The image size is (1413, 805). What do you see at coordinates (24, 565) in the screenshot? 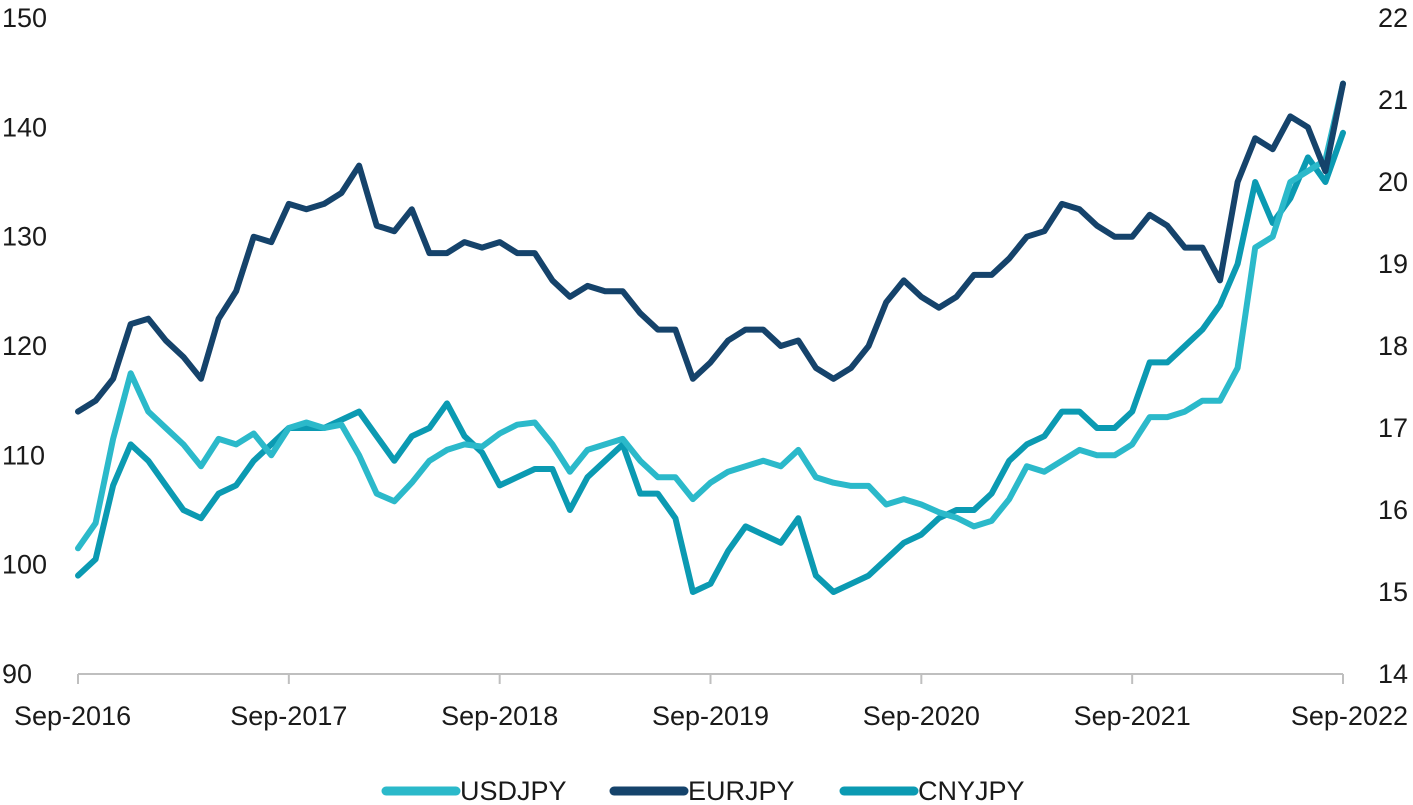
I see `y-left-tick-label: 100` at bounding box center [24, 565].